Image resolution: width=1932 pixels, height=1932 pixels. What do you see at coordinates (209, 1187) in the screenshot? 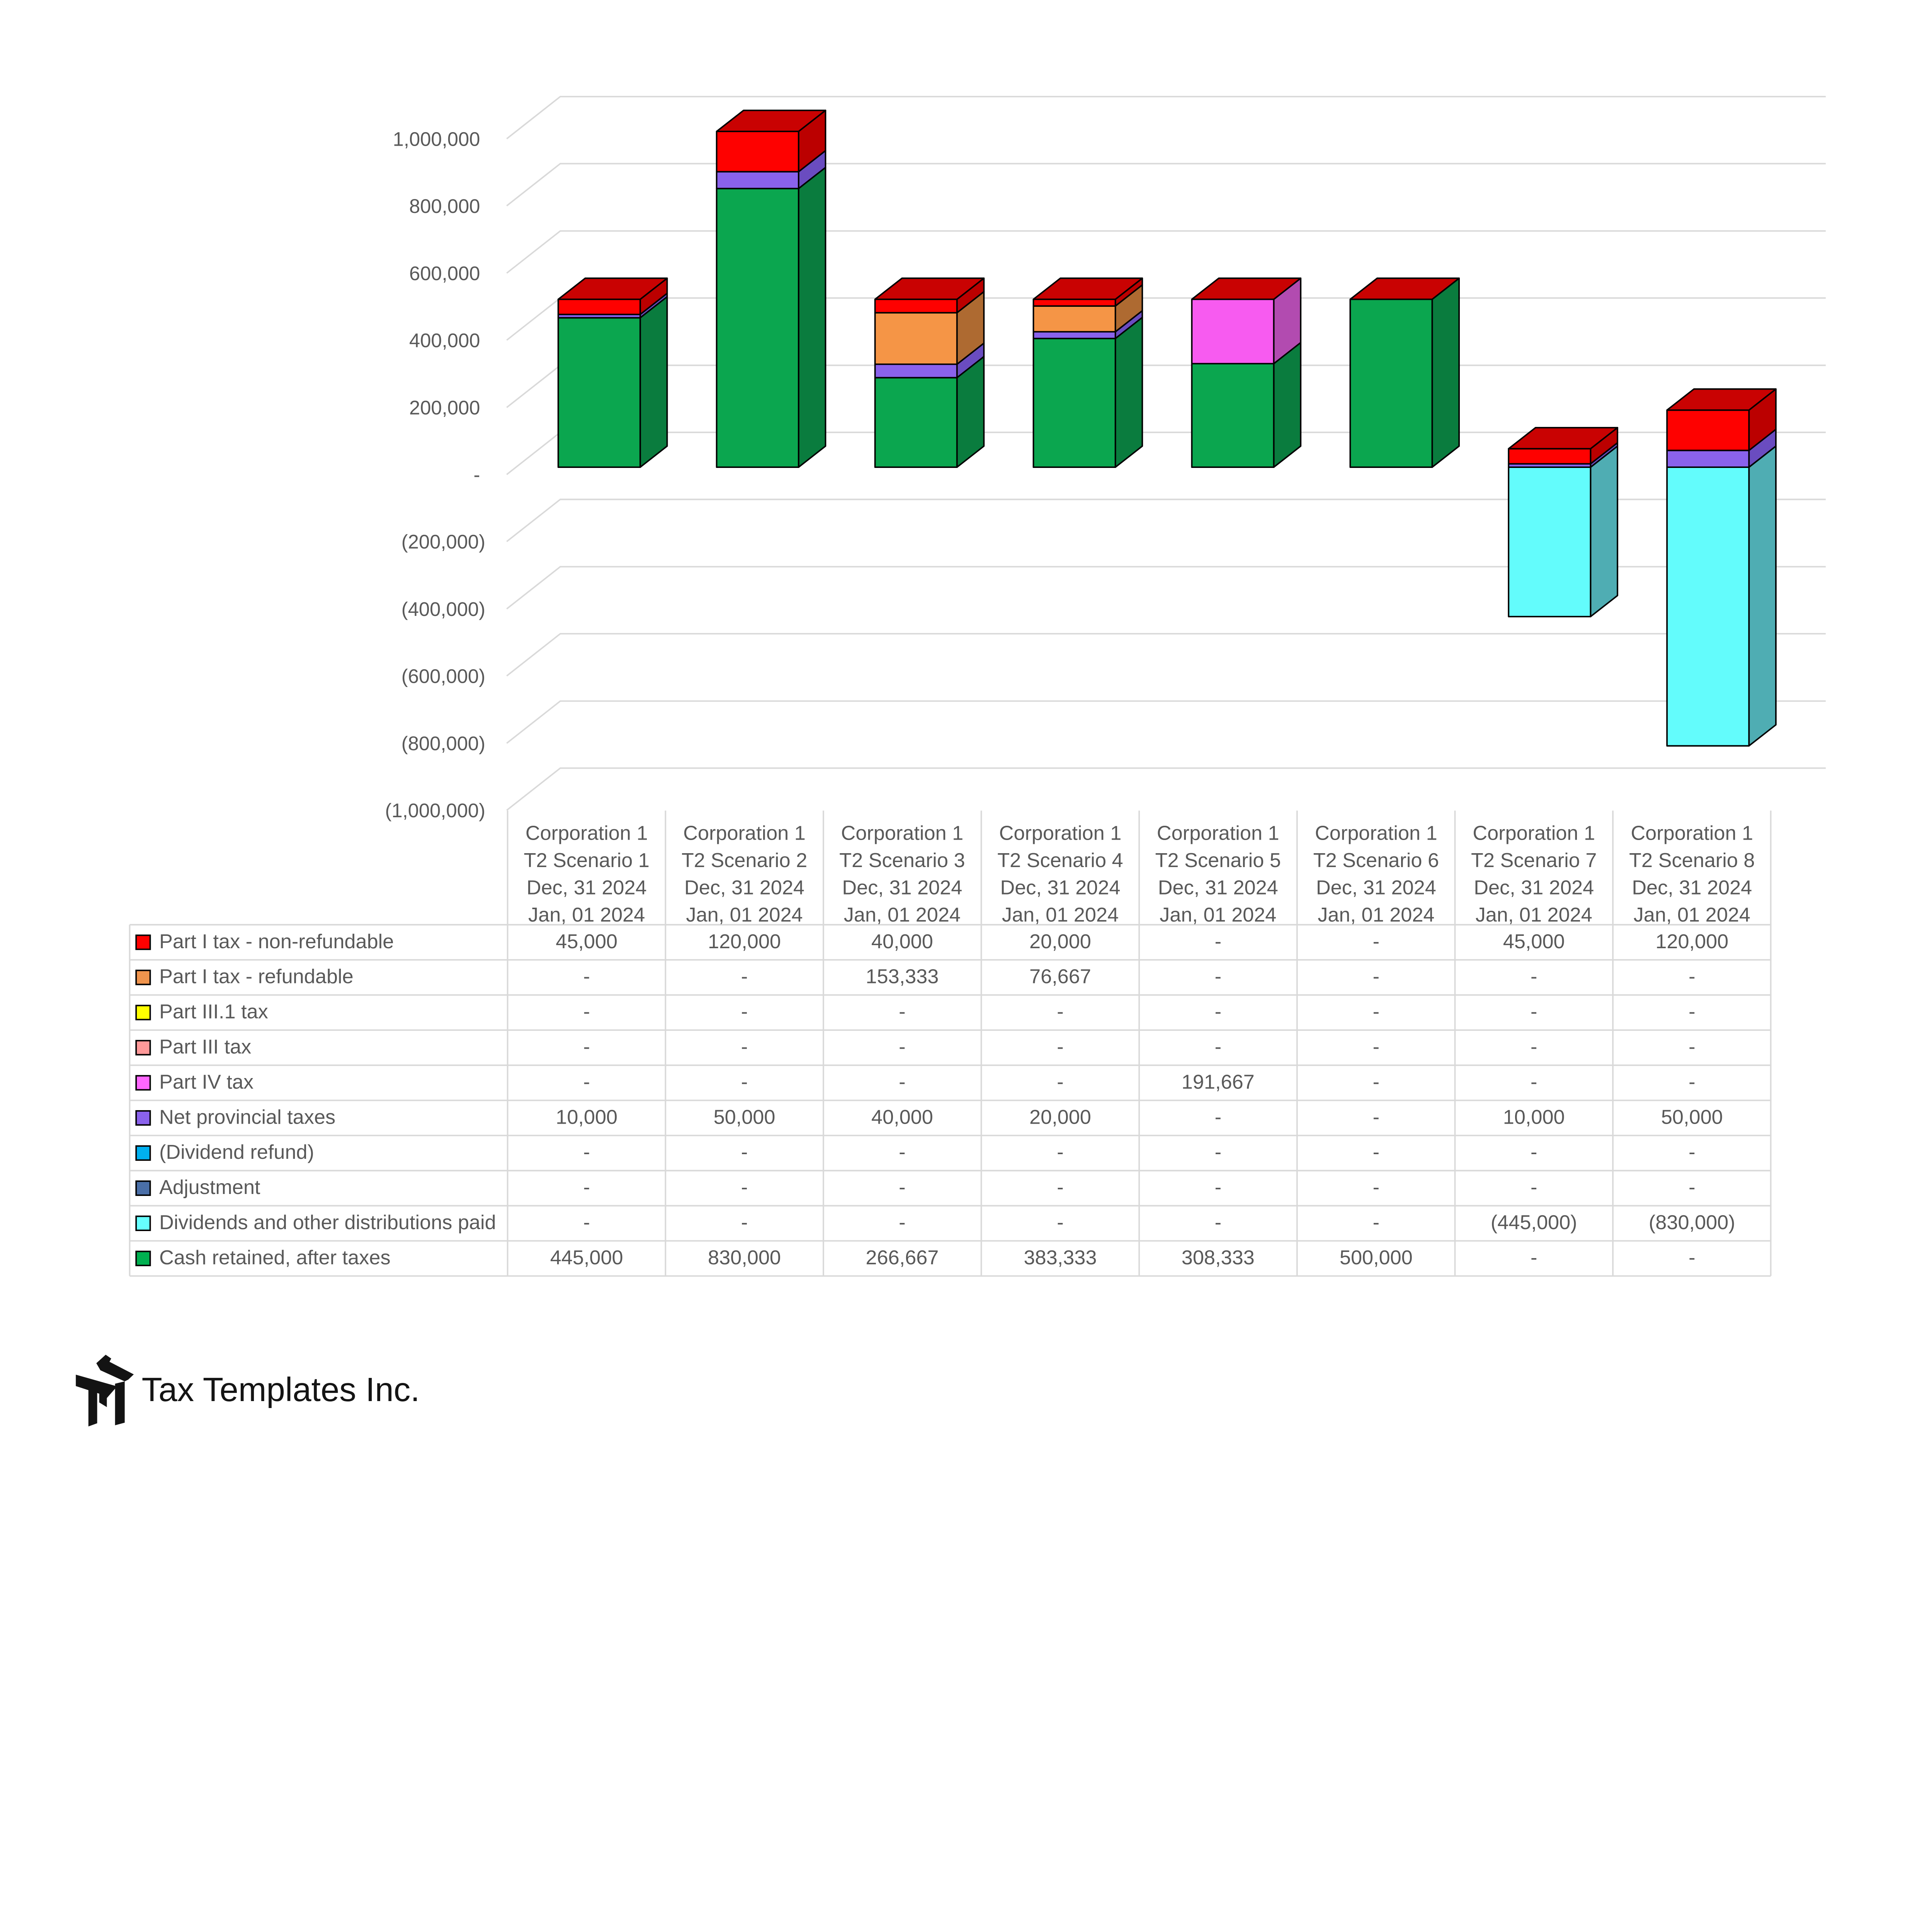
I see `svg-text: Adjustment` at bounding box center [209, 1187].